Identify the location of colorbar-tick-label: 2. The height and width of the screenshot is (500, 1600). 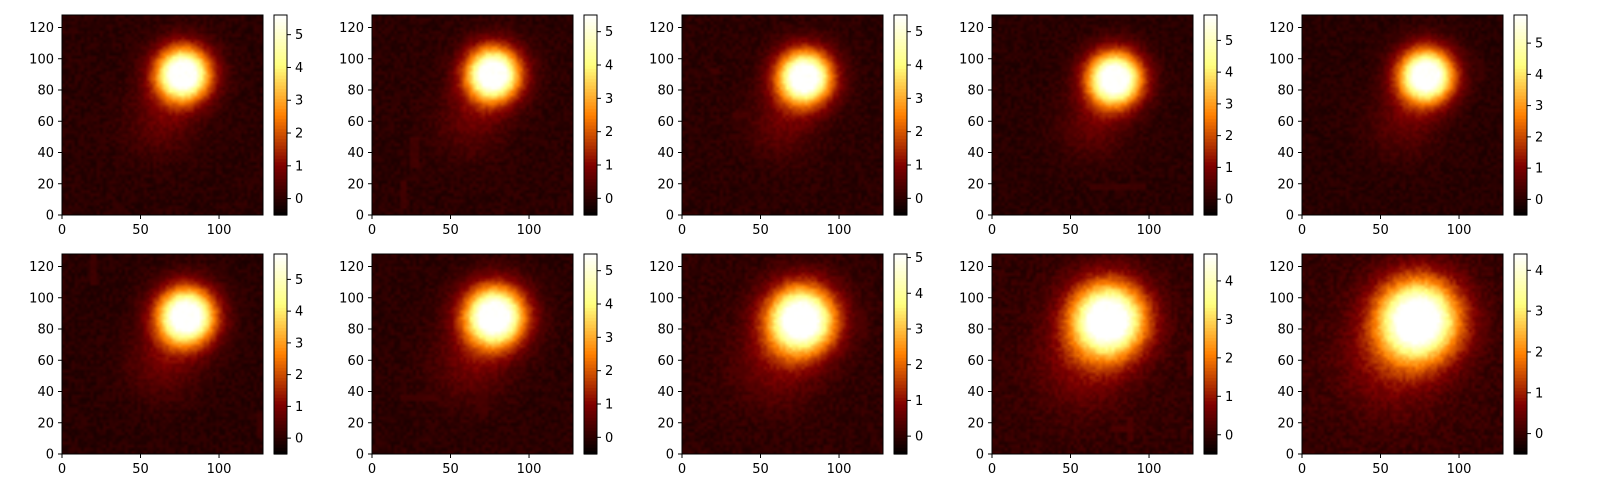
(1229, 358).